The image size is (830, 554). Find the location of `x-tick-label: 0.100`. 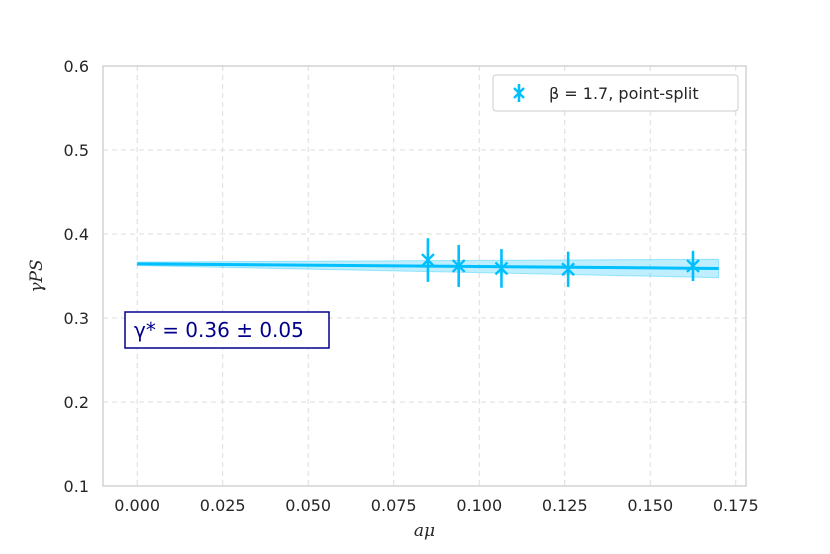

x-tick-label: 0.100 is located at coordinates (479, 505).